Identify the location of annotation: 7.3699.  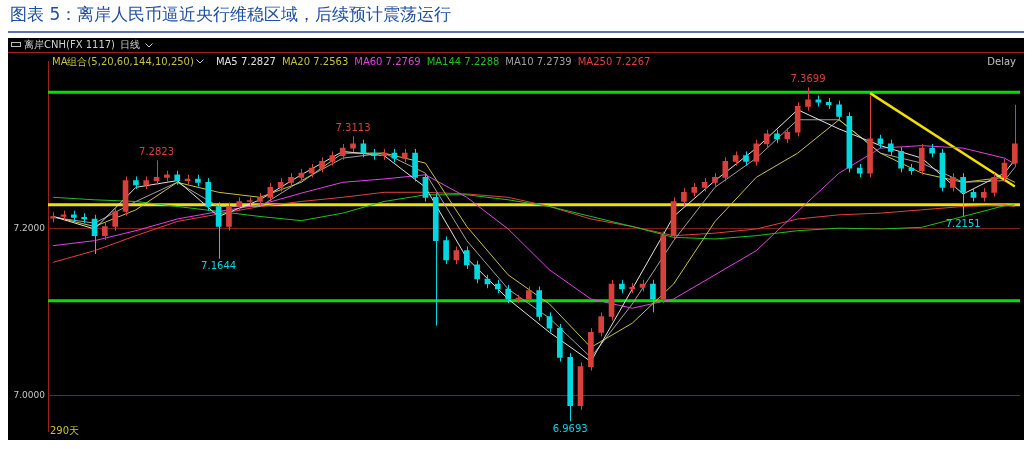
(808, 78).